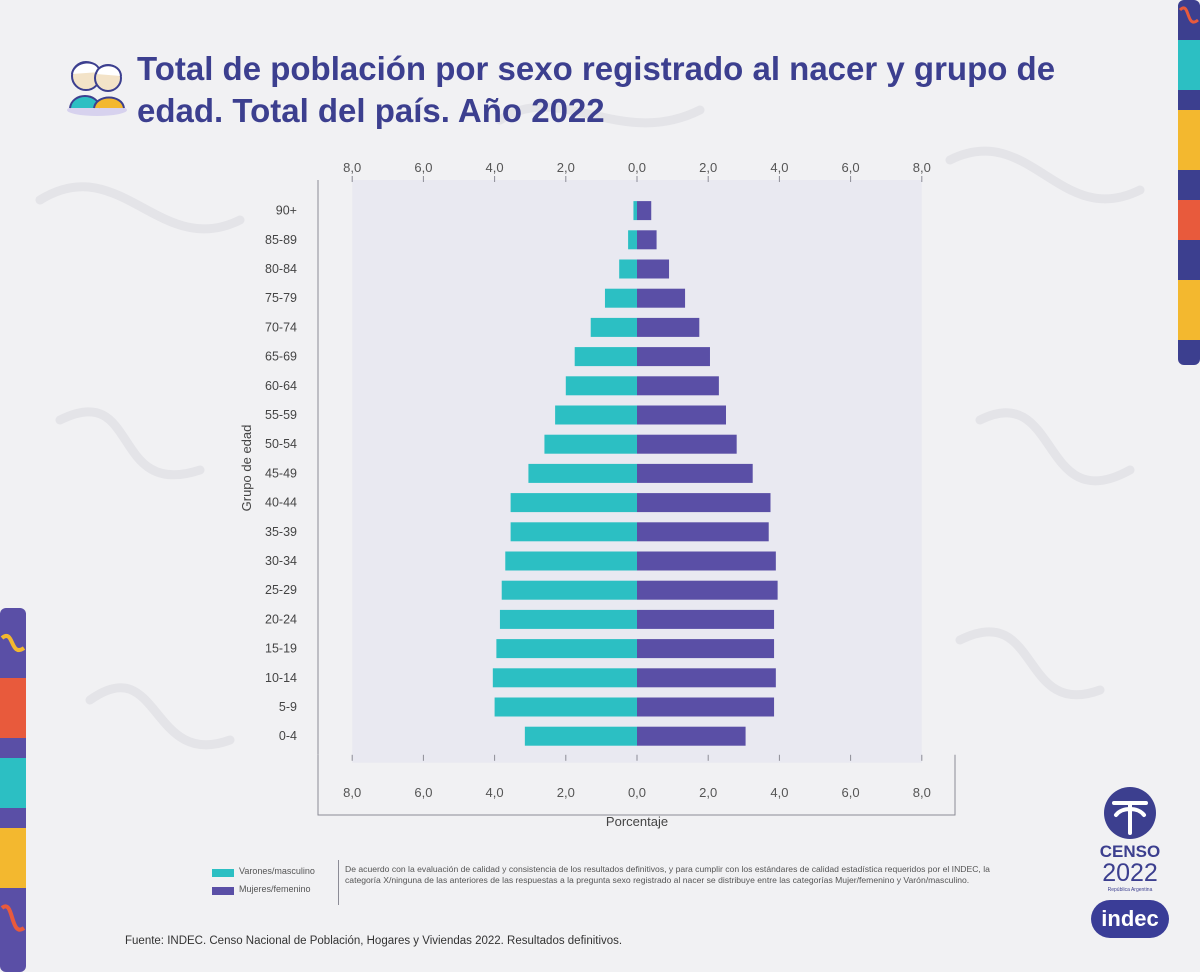 The width and height of the screenshot is (1200, 972). I want to click on legend-swatch-female, so click(223, 891).